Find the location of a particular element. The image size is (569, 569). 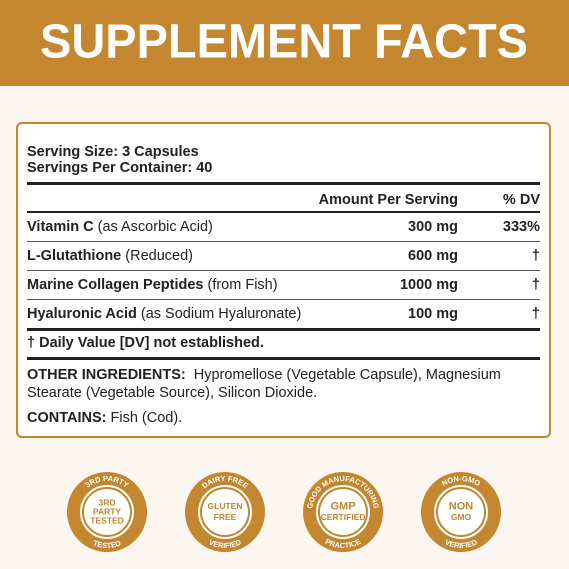

title: SUPPLEMENT FACTS is located at coordinates (284, 42).